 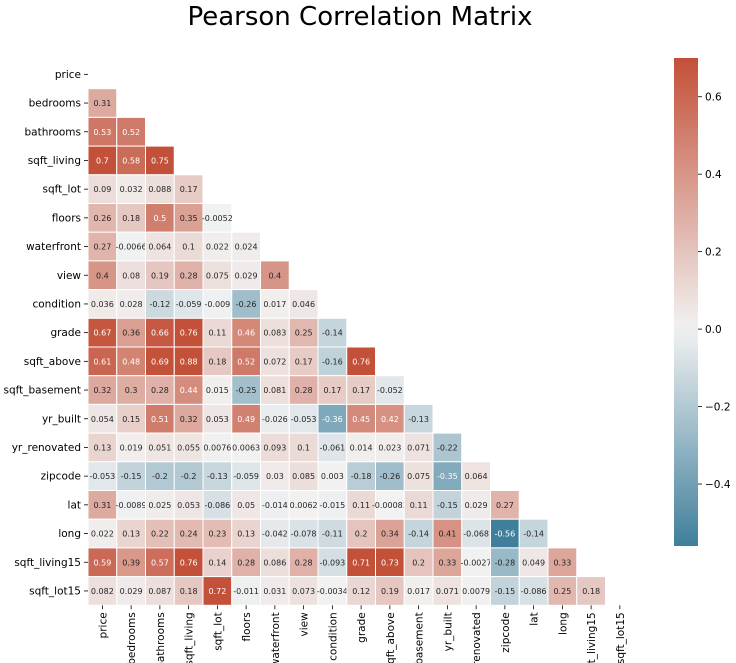 I want to click on cell-value-label: -0.015, so click(x=332, y=505).